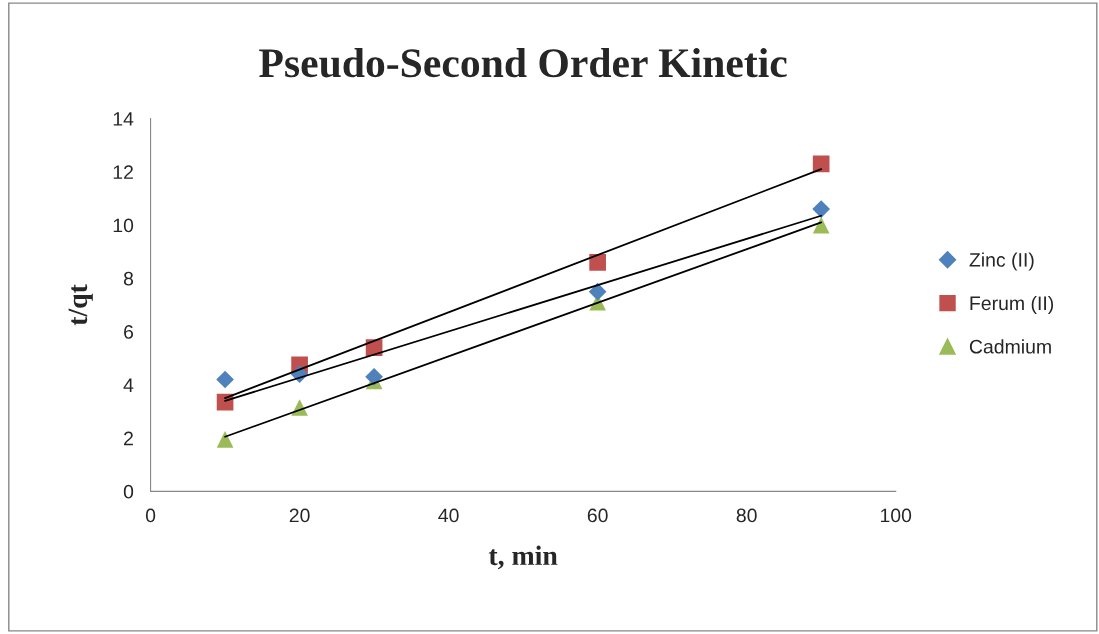 The image size is (1099, 634). What do you see at coordinates (128, 438) in the screenshot?
I see `y-tick-label: 2` at bounding box center [128, 438].